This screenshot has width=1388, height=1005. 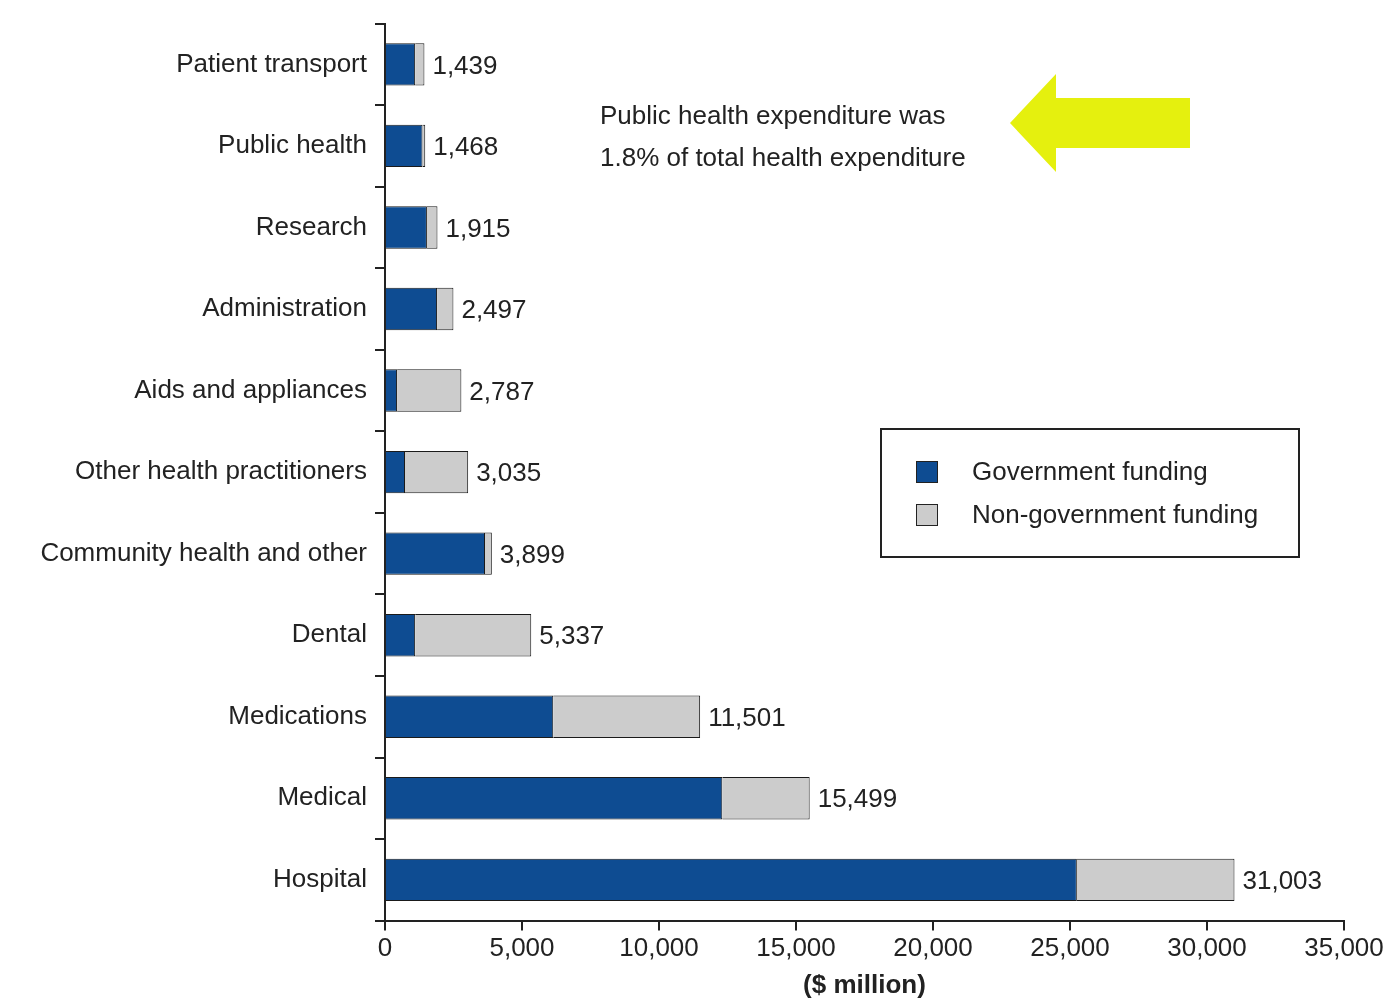 I want to click on annotation: Public health expenditure was 1.8% of total health expenditure, so click(x=783, y=136).